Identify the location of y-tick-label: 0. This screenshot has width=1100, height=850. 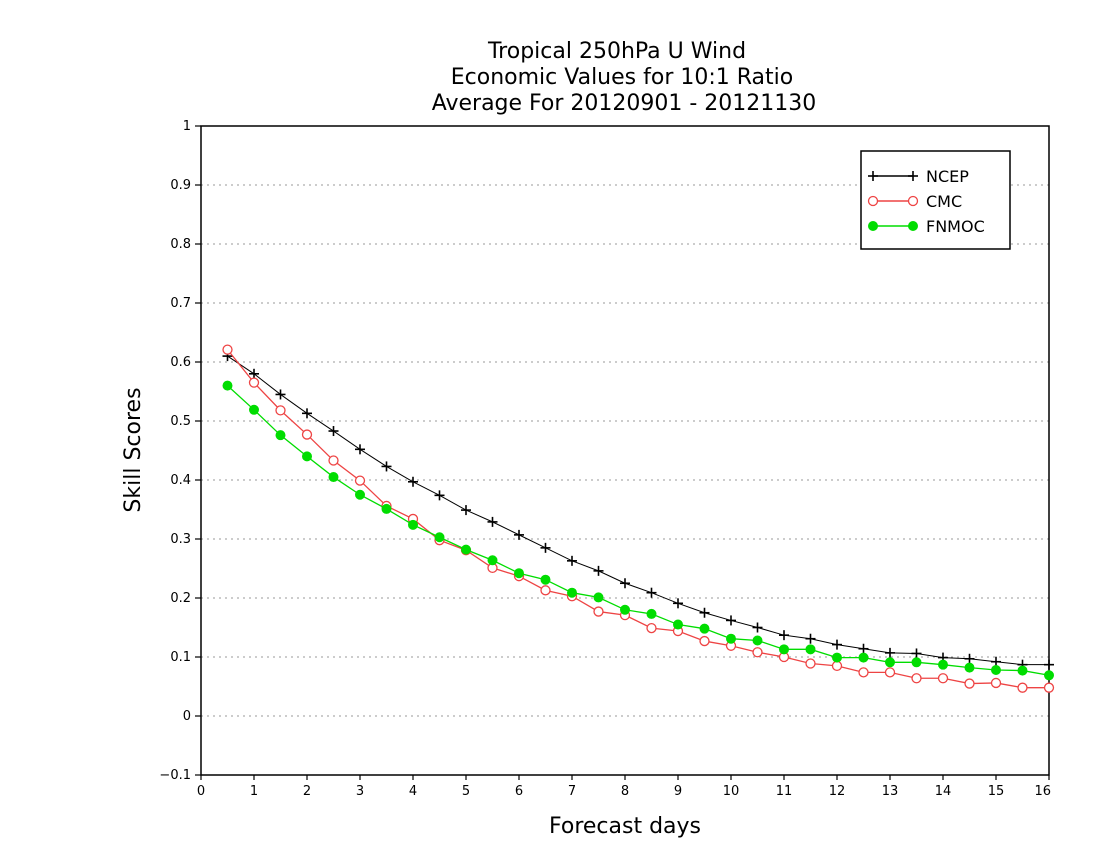
(187, 716).